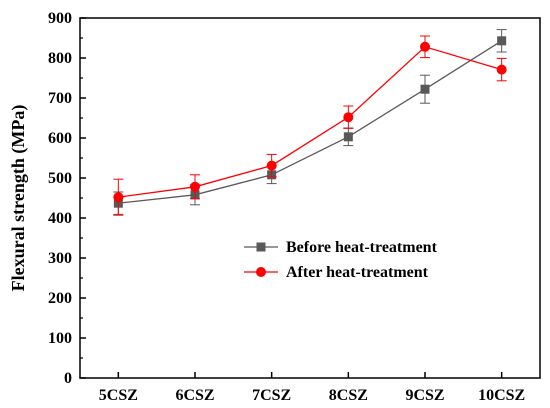 The image size is (550, 408). I want to click on x-tick-label: 6CSZ, so click(194, 395).